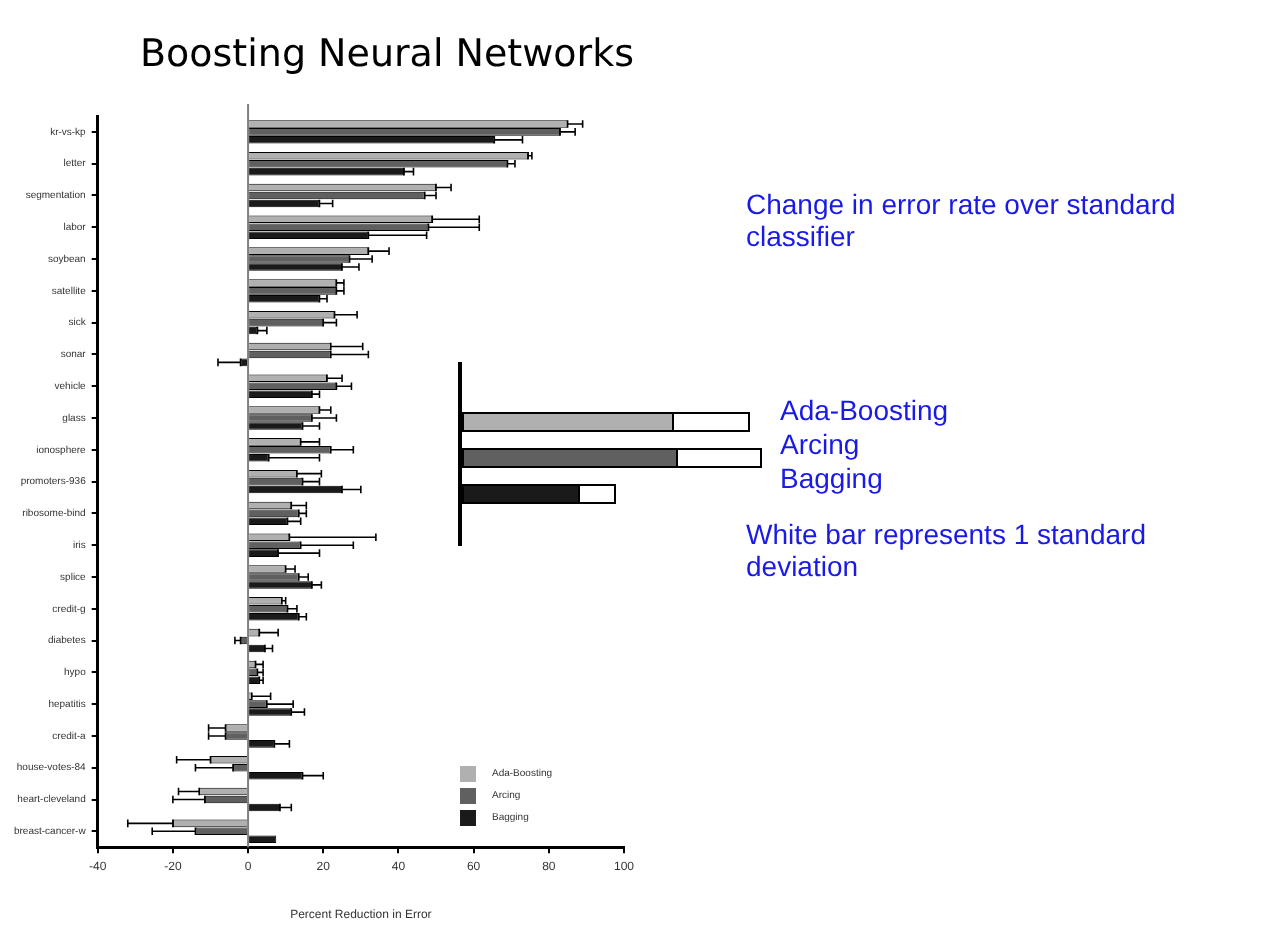 The width and height of the screenshot is (1278, 942). What do you see at coordinates (832, 478) in the screenshot?
I see `text: Bagging` at bounding box center [832, 478].